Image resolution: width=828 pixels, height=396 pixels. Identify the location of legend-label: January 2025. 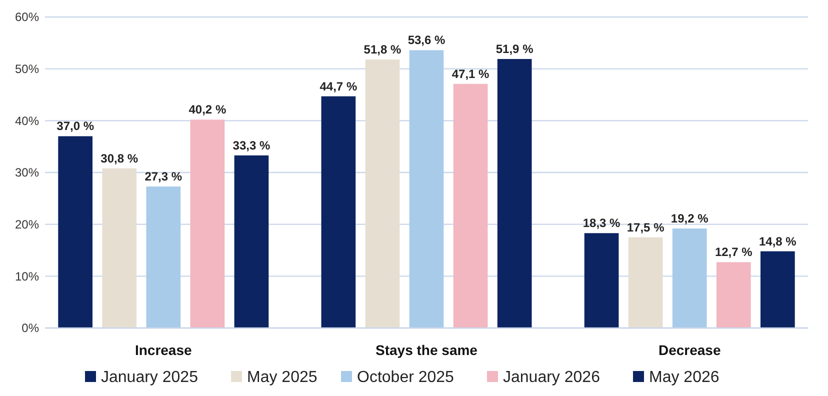
(149, 377).